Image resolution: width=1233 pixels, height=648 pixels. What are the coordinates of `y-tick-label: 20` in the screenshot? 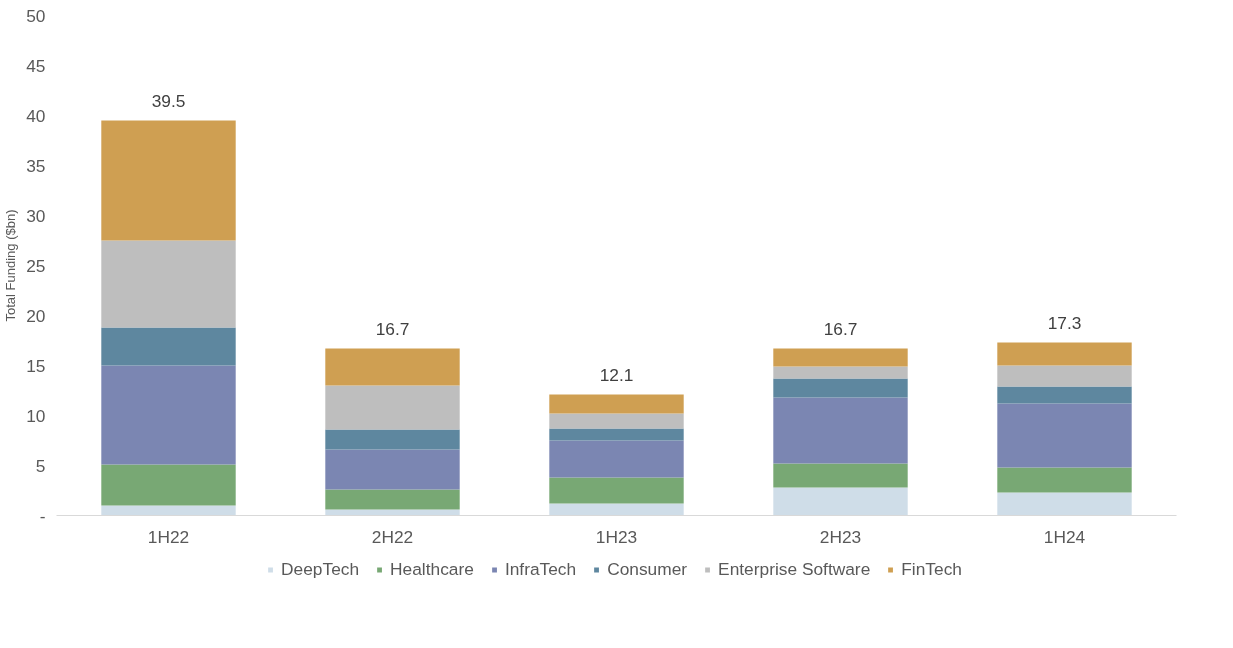 It's located at (36, 315).